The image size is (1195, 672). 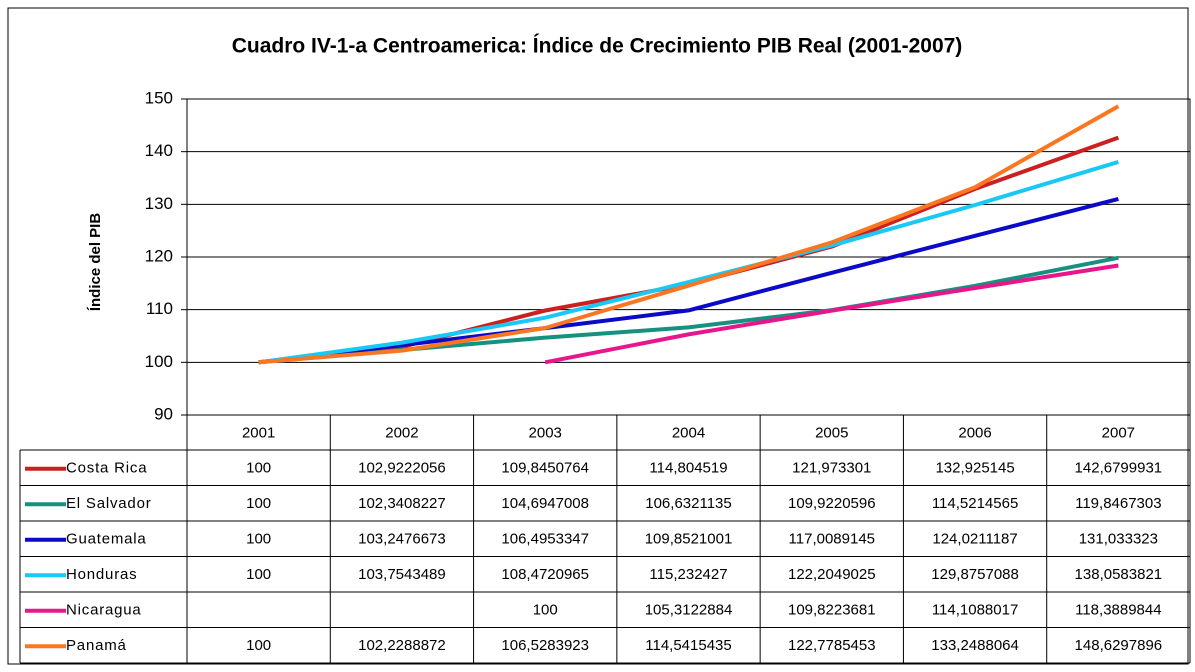 What do you see at coordinates (975, 610) in the screenshot?
I see `table-value: 114,1088017` at bounding box center [975, 610].